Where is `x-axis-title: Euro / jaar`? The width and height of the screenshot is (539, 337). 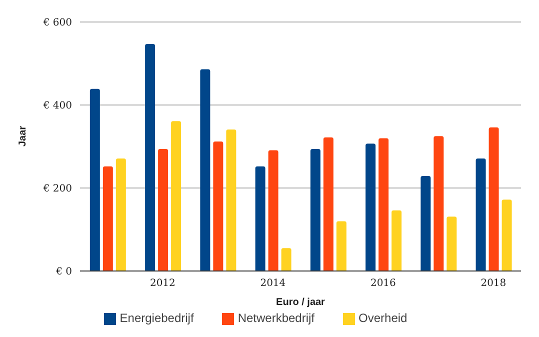 x-axis-title: Euro / jaar is located at coordinates (301, 302).